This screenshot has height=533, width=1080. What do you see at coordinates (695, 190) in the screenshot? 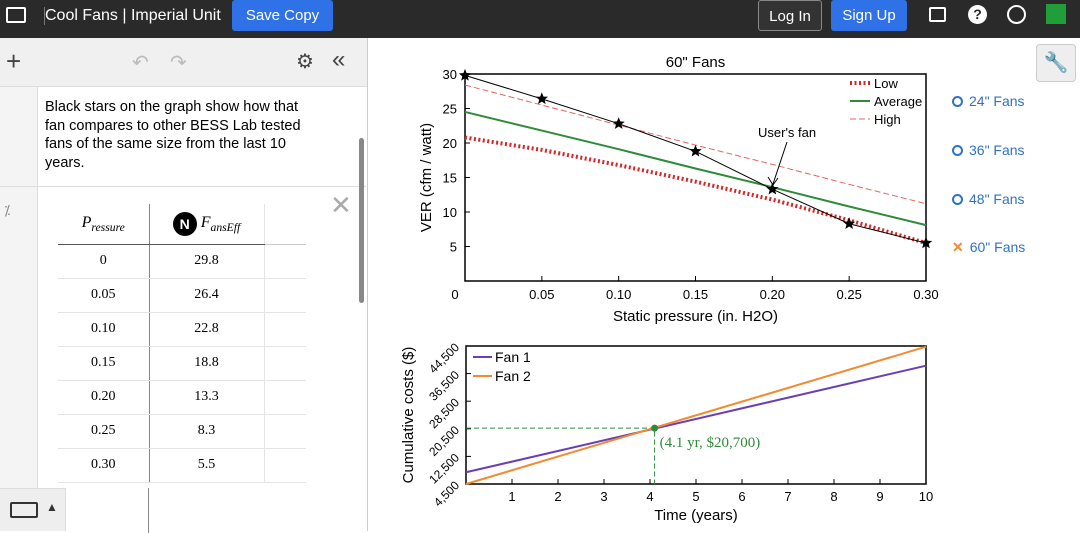
I see `series-low` at bounding box center [695, 190].